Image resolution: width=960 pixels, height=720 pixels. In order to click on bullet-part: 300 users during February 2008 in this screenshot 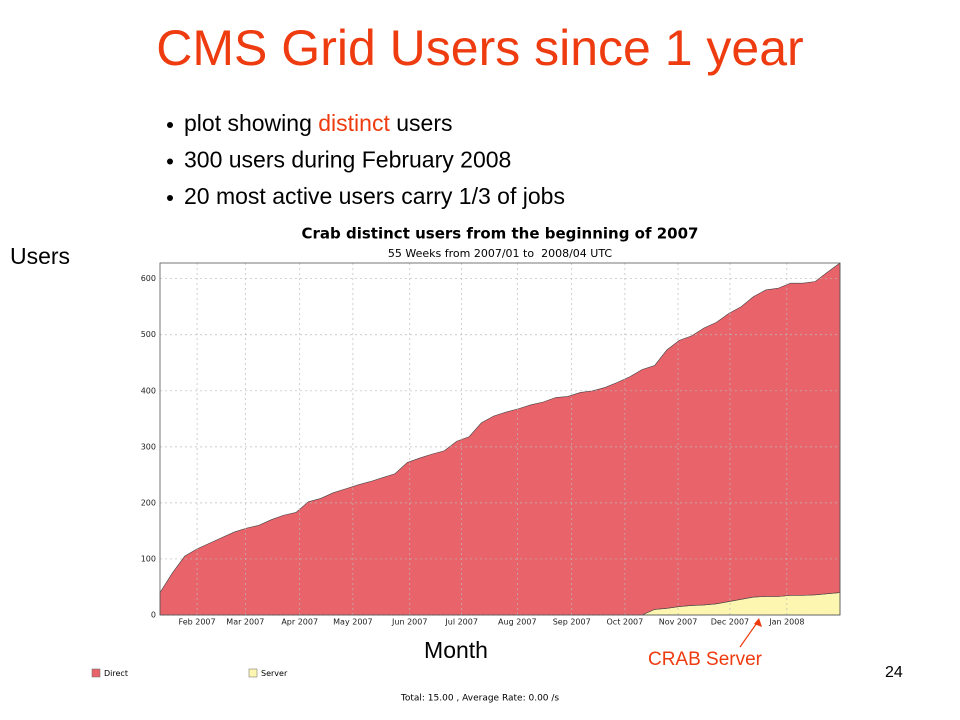, I will do `click(347, 160)`.